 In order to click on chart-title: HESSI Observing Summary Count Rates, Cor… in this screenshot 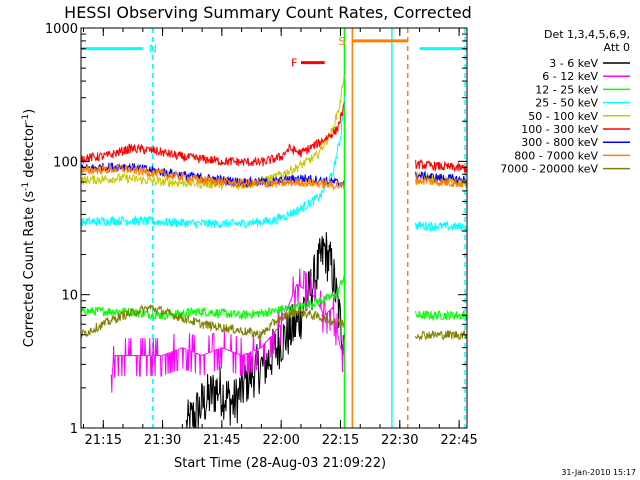, I will do `click(268, 12)`.